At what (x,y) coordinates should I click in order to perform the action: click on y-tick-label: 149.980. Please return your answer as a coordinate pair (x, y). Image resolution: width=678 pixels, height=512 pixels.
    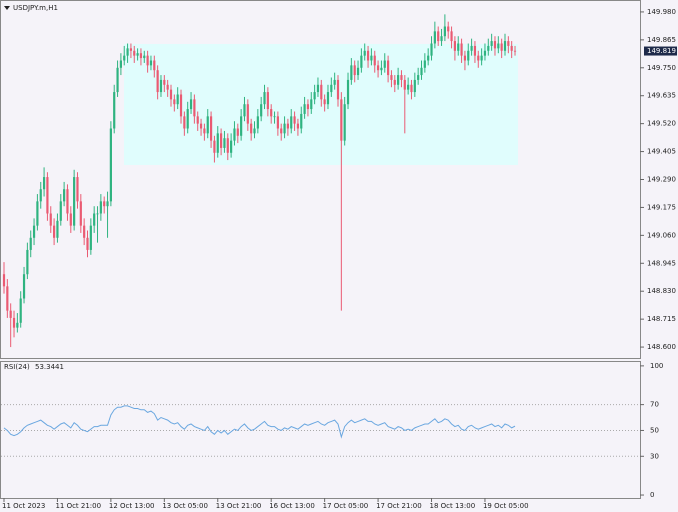
    Looking at the image, I should click on (661, 12).